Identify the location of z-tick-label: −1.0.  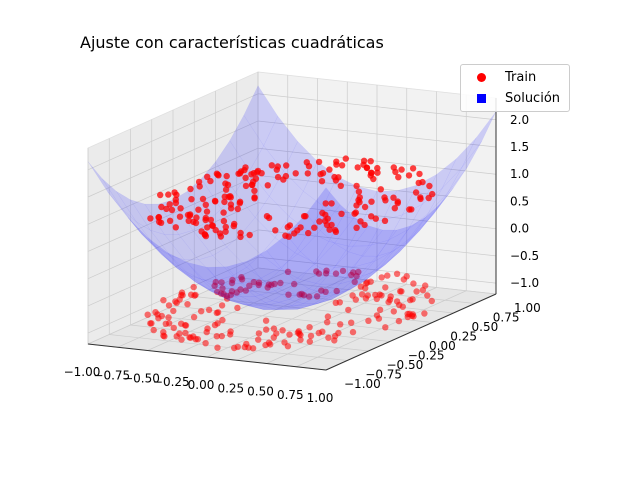
(524, 283).